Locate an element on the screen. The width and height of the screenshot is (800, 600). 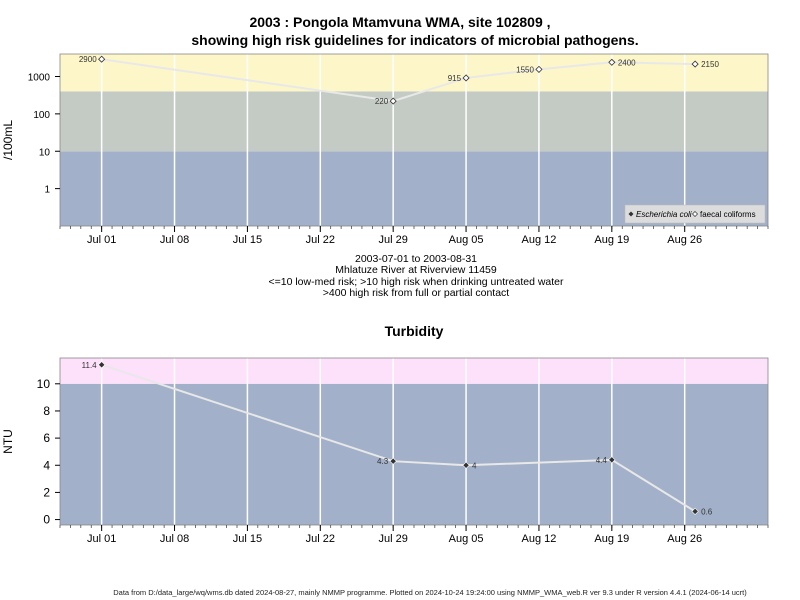
legend-entry: Escherichia coli is located at coordinates (664, 214).